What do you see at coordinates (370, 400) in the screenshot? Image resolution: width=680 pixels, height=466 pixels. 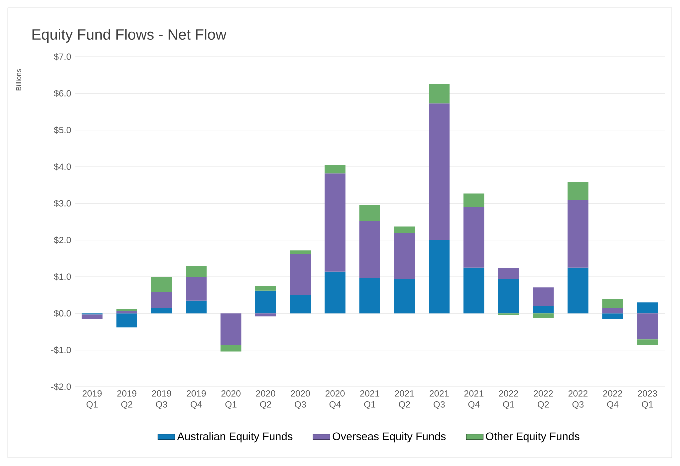 I see `x-tick-label: 2021 Q1` at bounding box center [370, 400].